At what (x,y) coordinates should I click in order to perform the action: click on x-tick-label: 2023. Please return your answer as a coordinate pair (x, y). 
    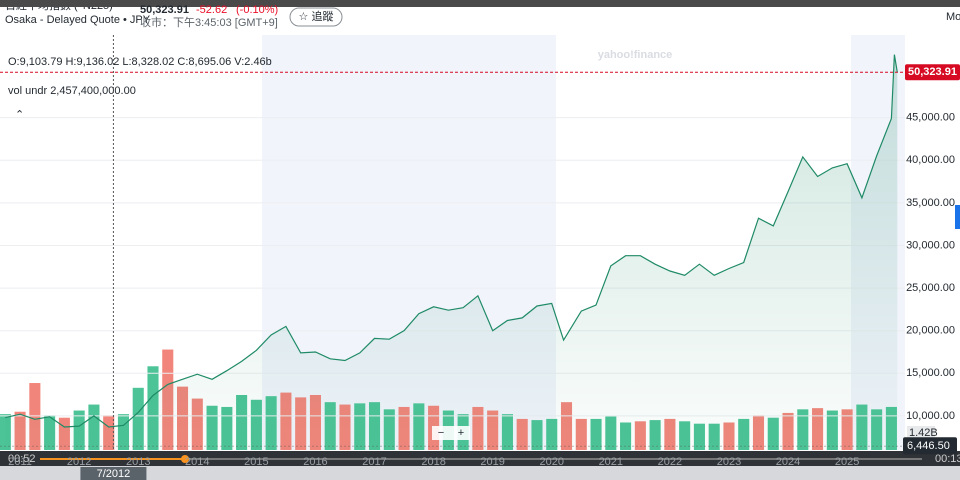
    Looking at the image, I should click on (729, 462).